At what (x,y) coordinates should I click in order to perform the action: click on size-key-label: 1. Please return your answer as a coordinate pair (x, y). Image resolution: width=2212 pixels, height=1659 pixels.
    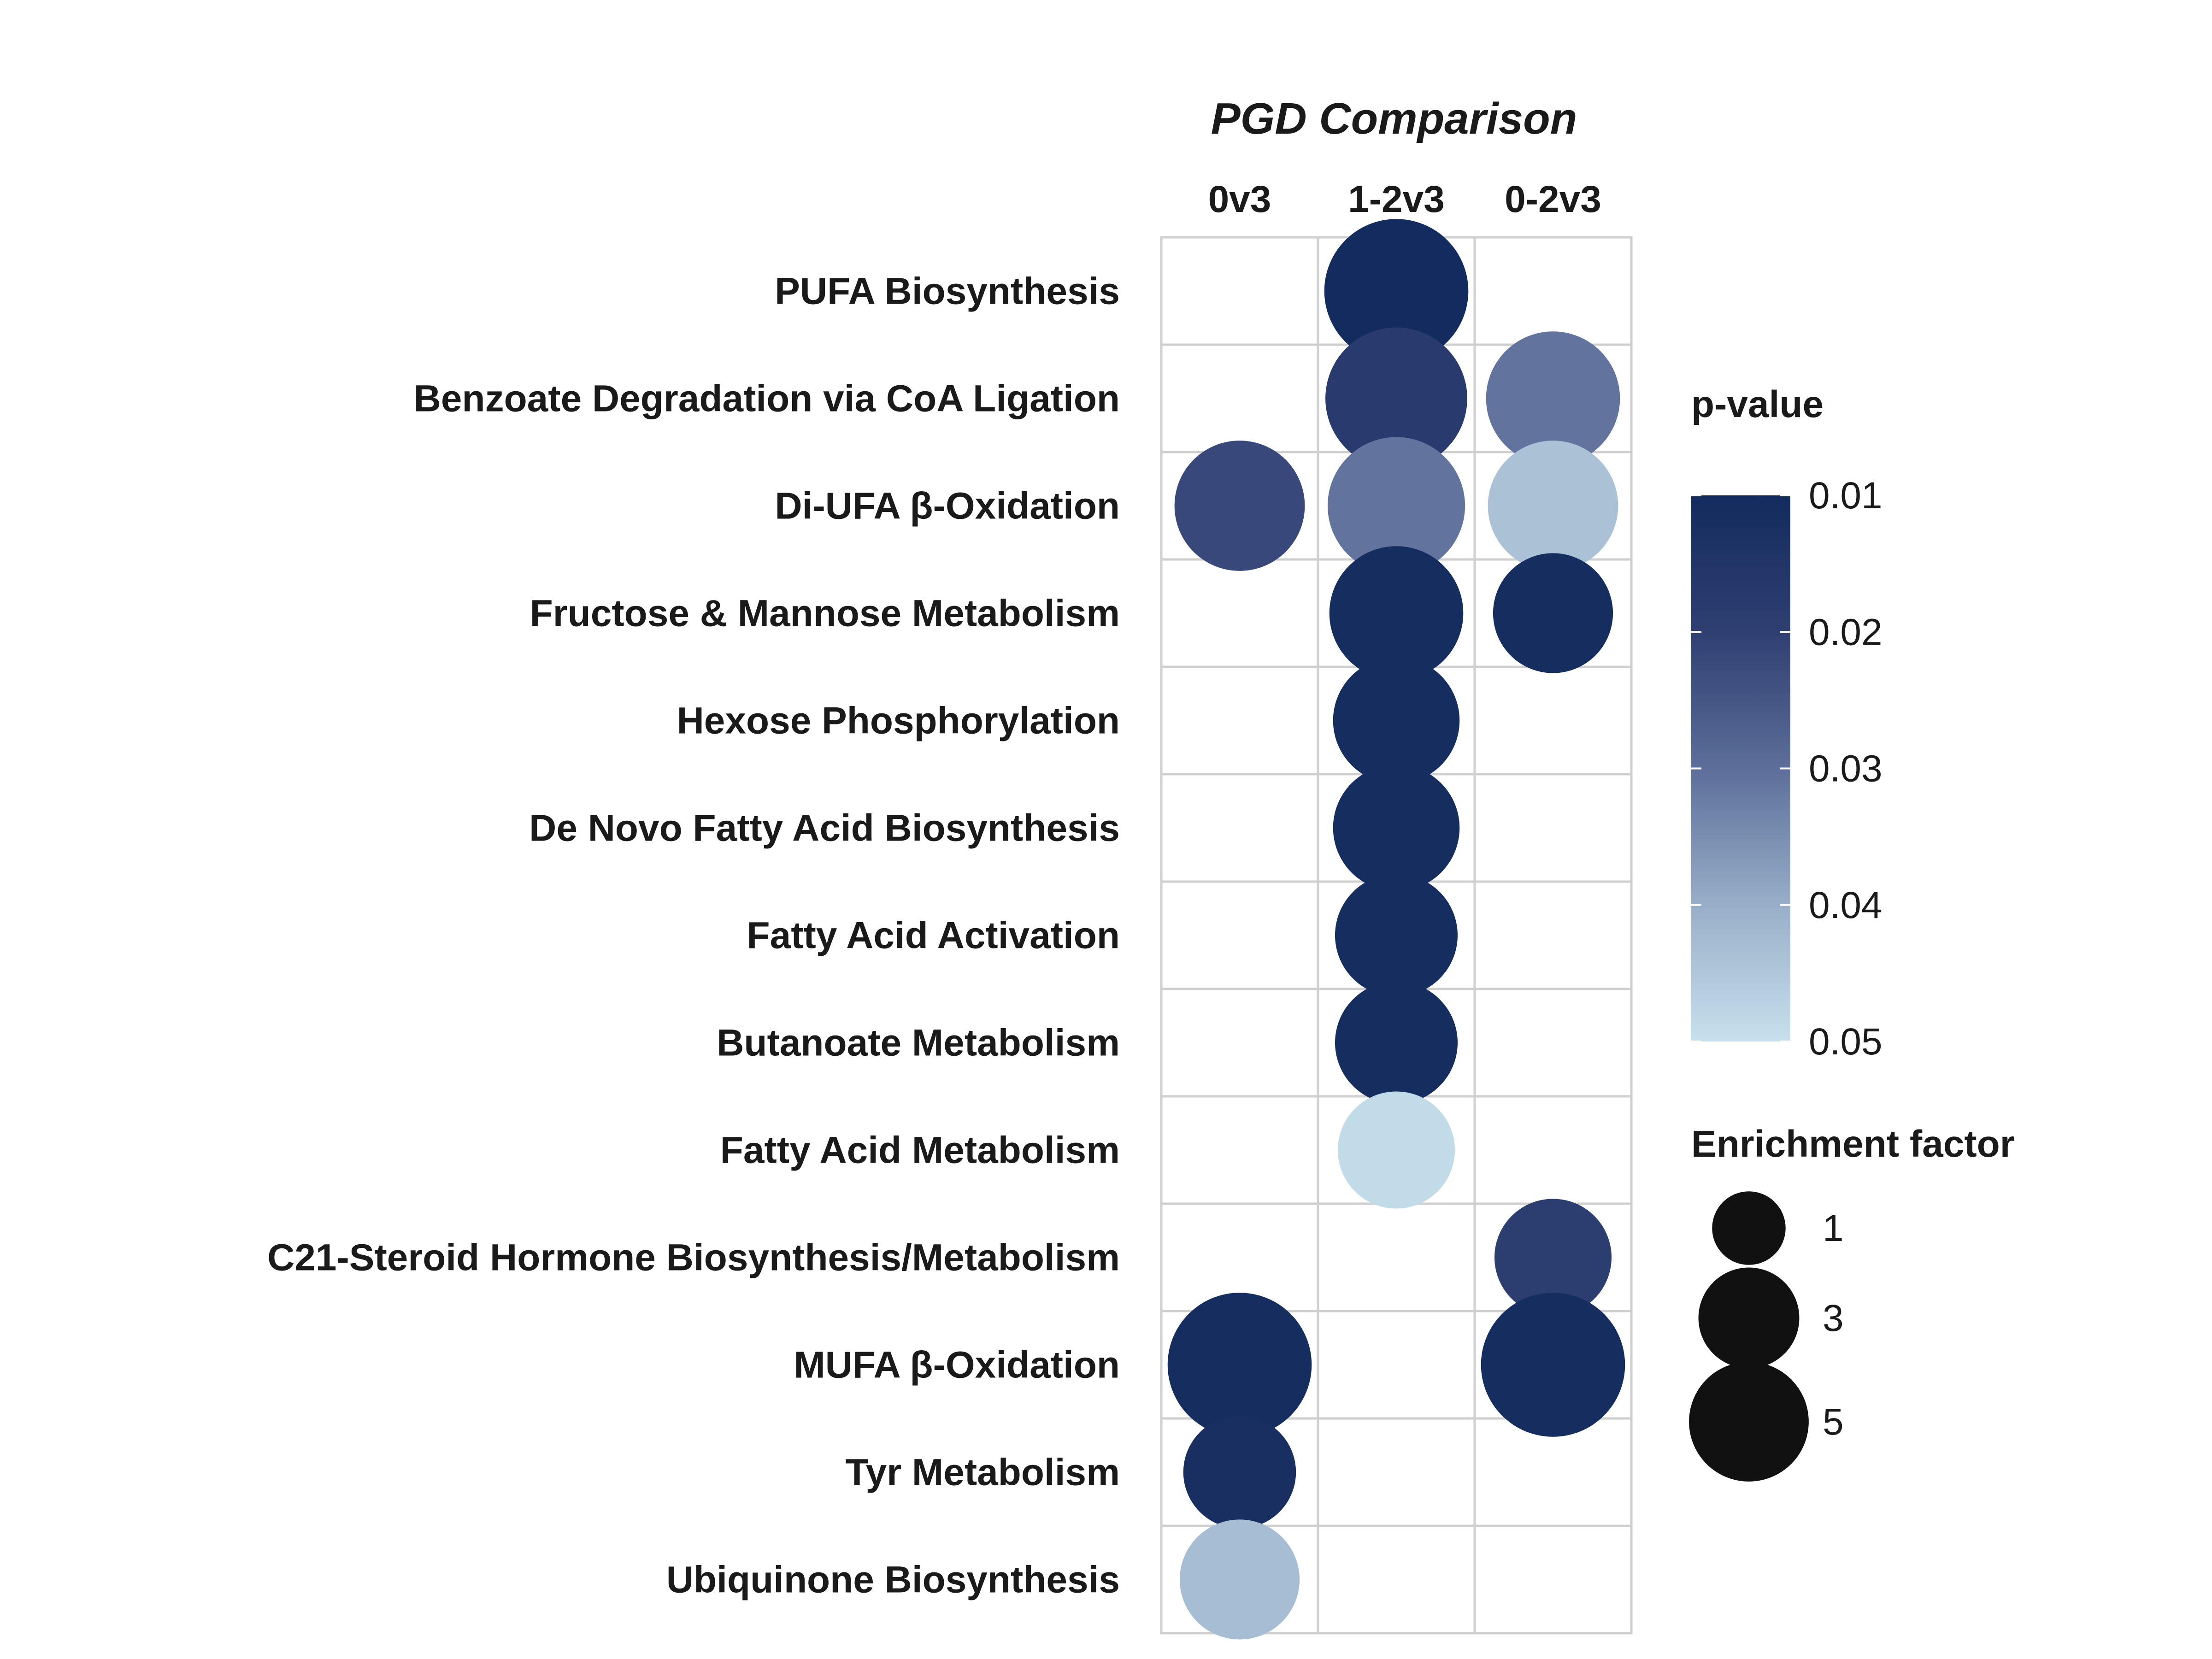
    Looking at the image, I should click on (1833, 1228).